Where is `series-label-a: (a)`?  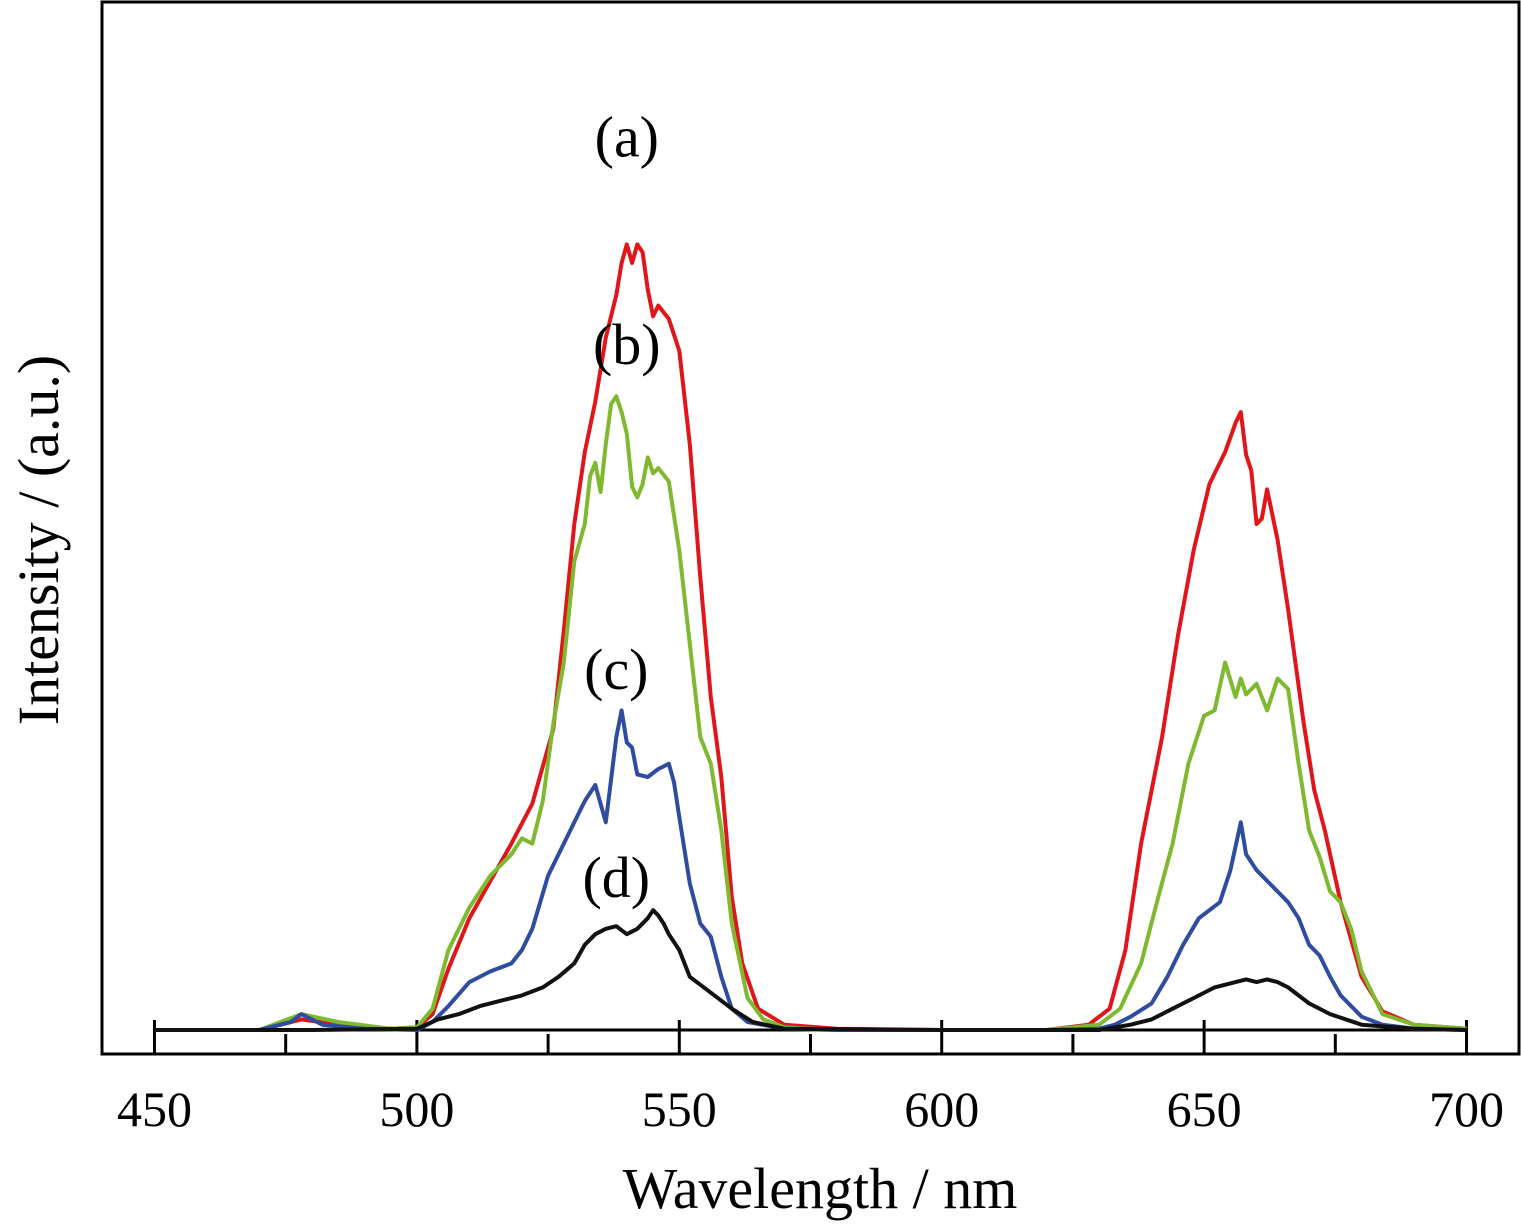 series-label-a: (a) is located at coordinates (627, 136).